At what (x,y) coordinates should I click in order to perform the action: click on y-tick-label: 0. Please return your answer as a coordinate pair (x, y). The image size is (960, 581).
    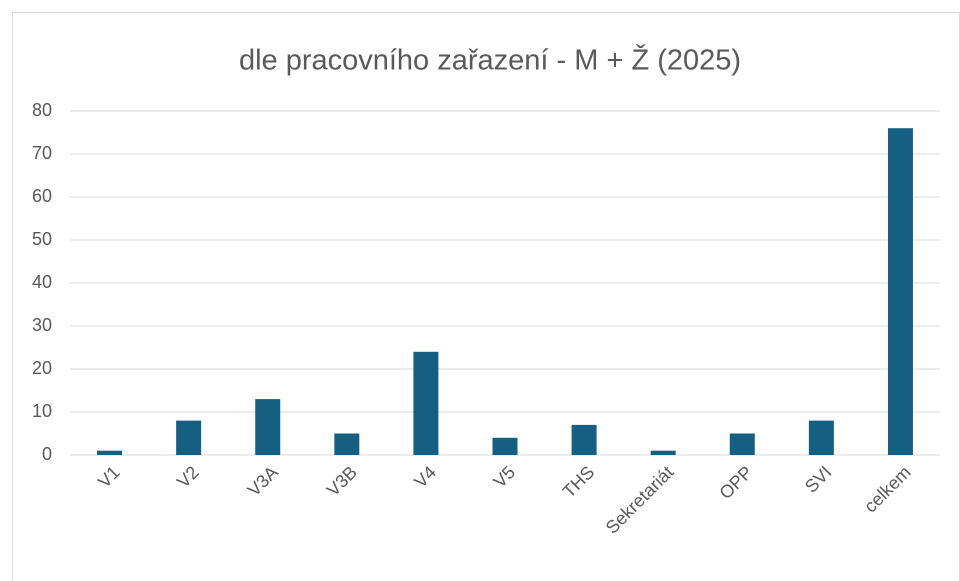
    Looking at the image, I should click on (47, 454).